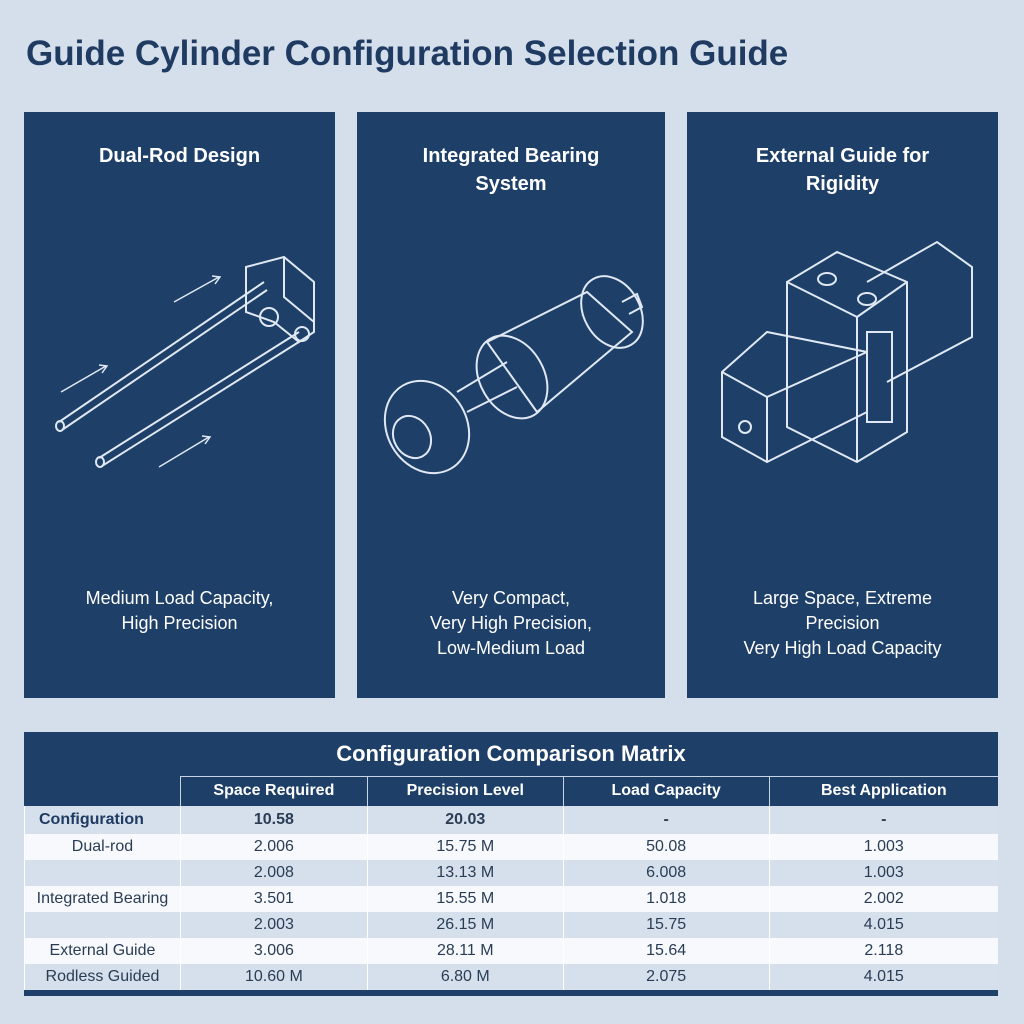  What do you see at coordinates (102, 791) in the screenshot?
I see `column-header` at bounding box center [102, 791].